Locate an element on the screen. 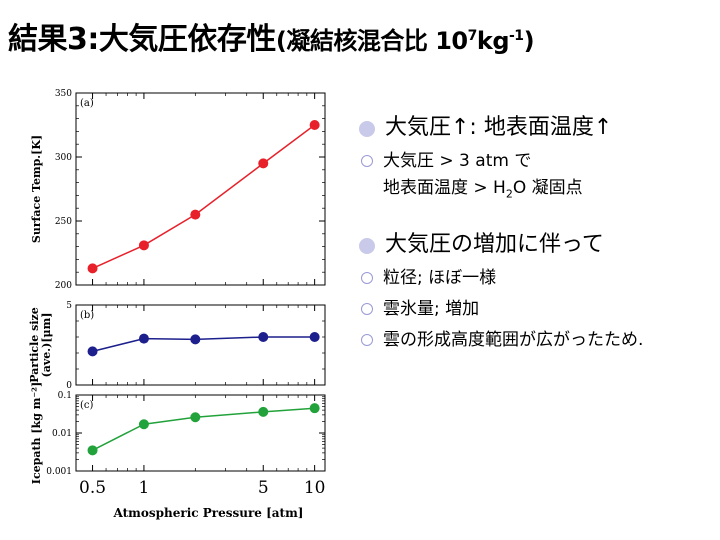 The image size is (720, 540). y-axis-label: Particle size is located at coordinates (34, 344).